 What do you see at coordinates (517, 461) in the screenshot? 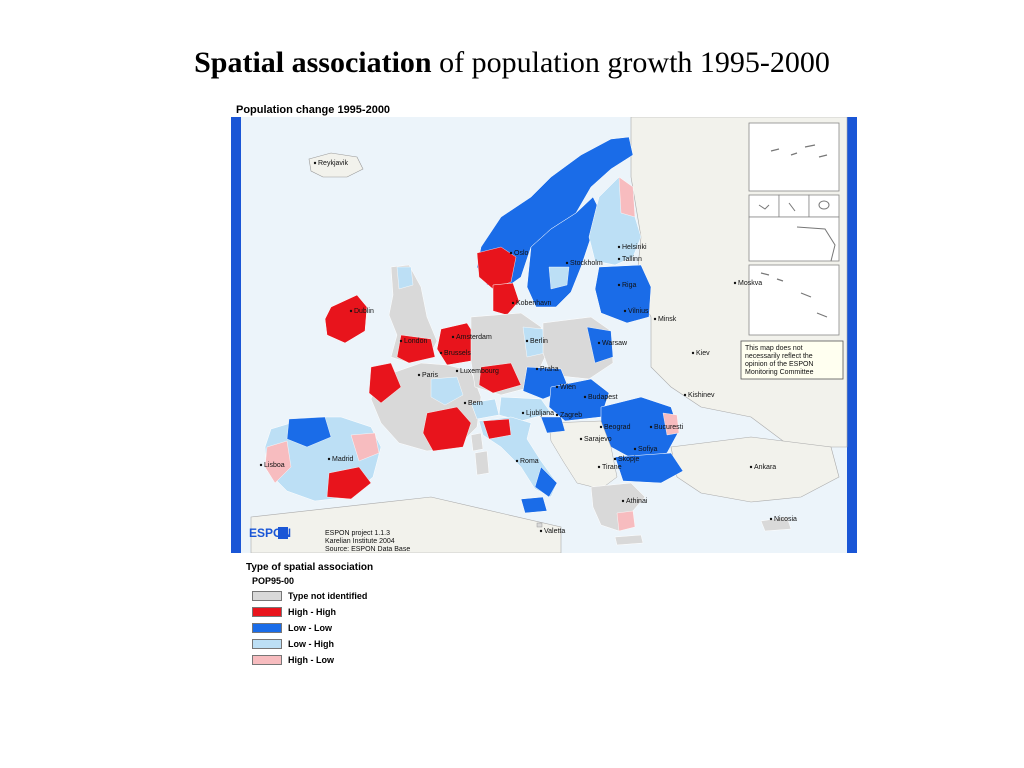
I see `city-dot-roma` at bounding box center [517, 461].